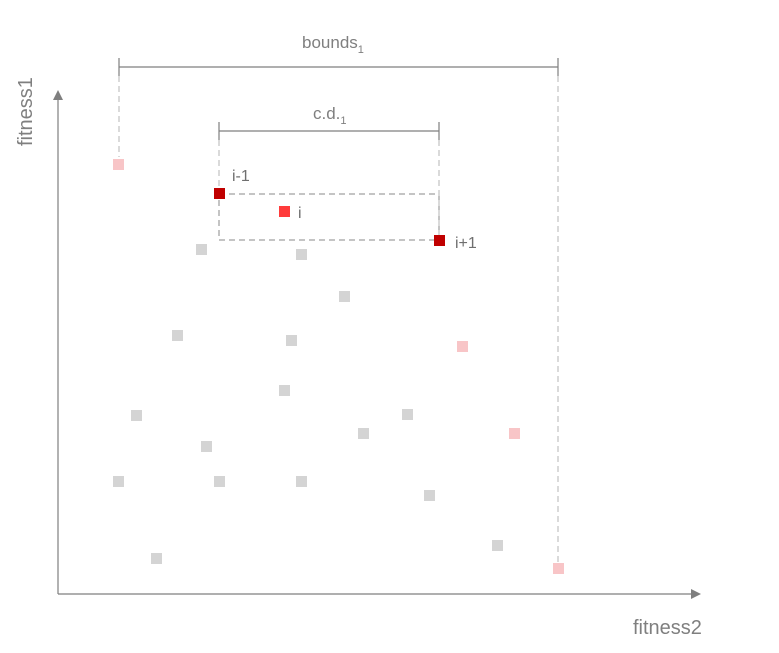  Describe the element at coordinates (333, 44) in the screenshot. I see `bounds-label: bounds1` at that location.